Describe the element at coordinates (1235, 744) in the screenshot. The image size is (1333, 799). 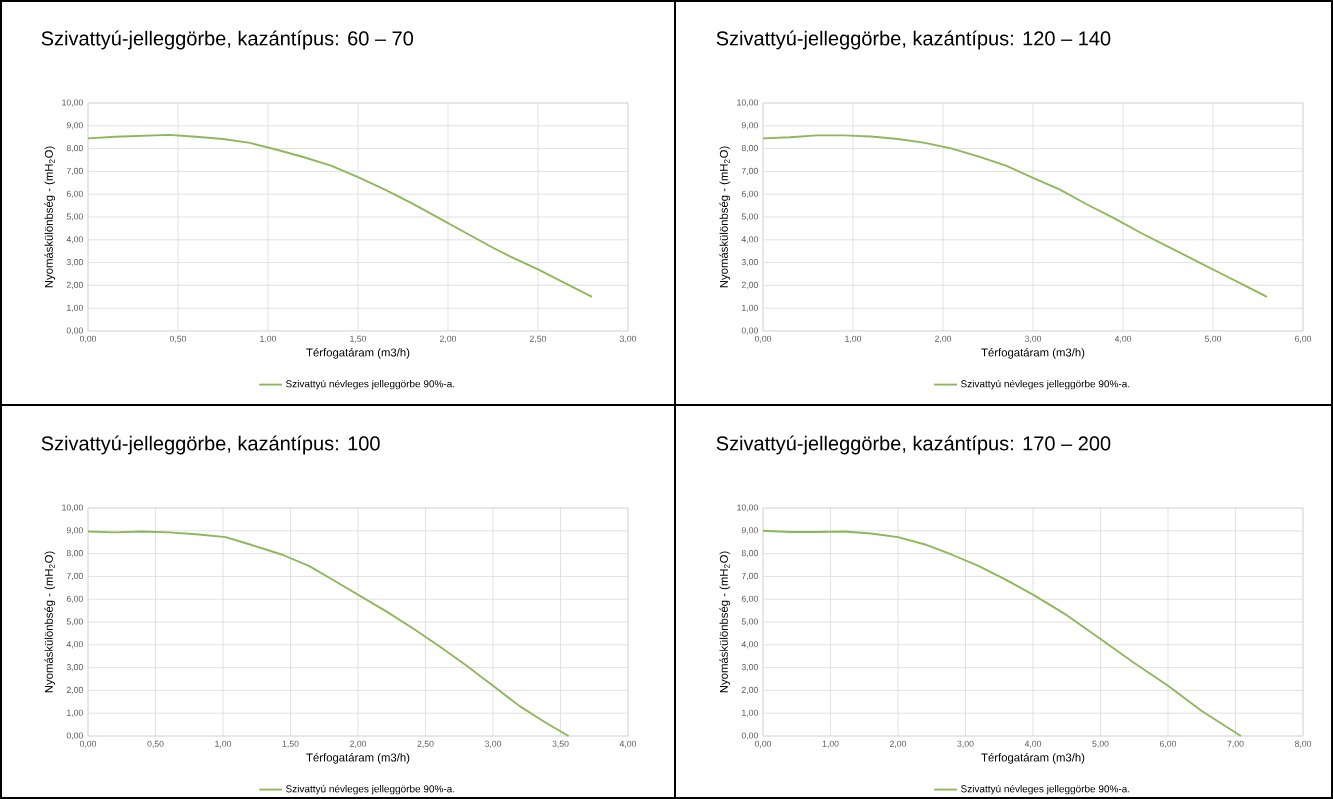
I see `x-tick-label: 7,00` at that location.